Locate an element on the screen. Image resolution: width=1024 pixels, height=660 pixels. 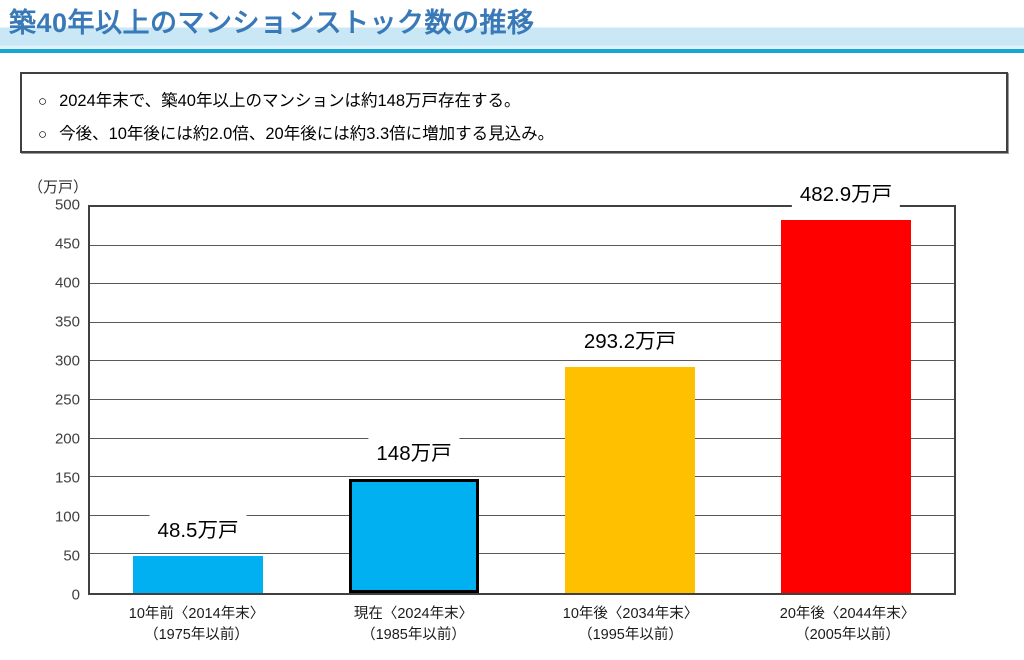
x-category-line: 10年前〈2014年末〉 is located at coordinates (196, 614).